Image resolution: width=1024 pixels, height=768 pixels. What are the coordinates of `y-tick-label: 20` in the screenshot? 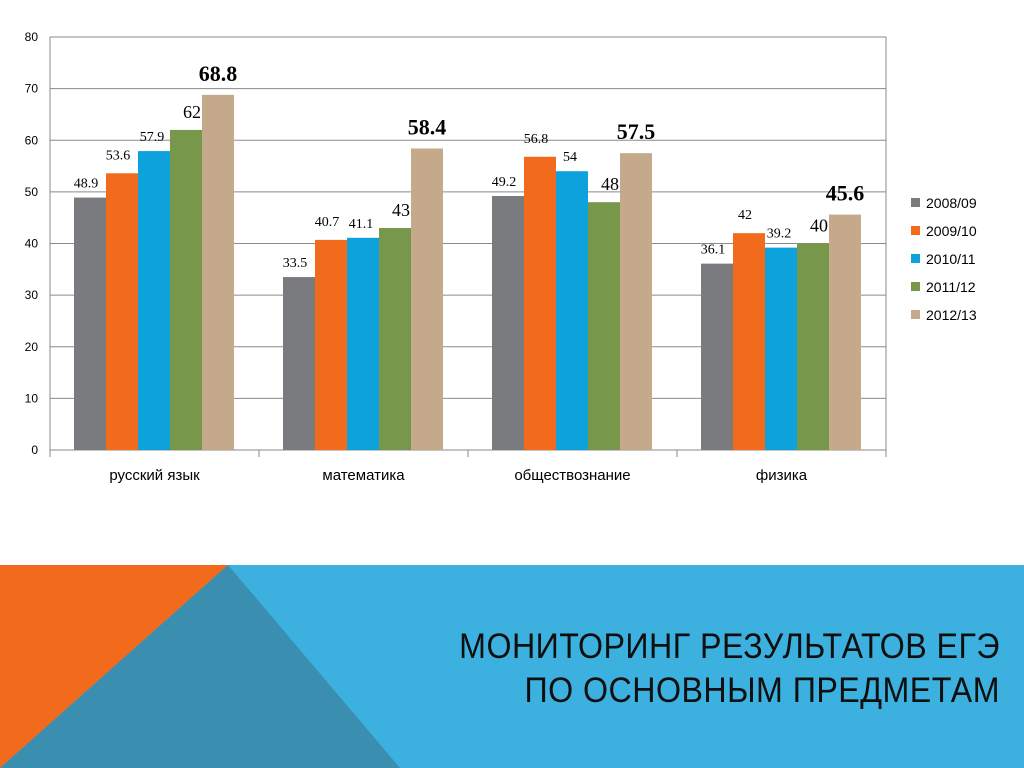 It's located at (32, 347).